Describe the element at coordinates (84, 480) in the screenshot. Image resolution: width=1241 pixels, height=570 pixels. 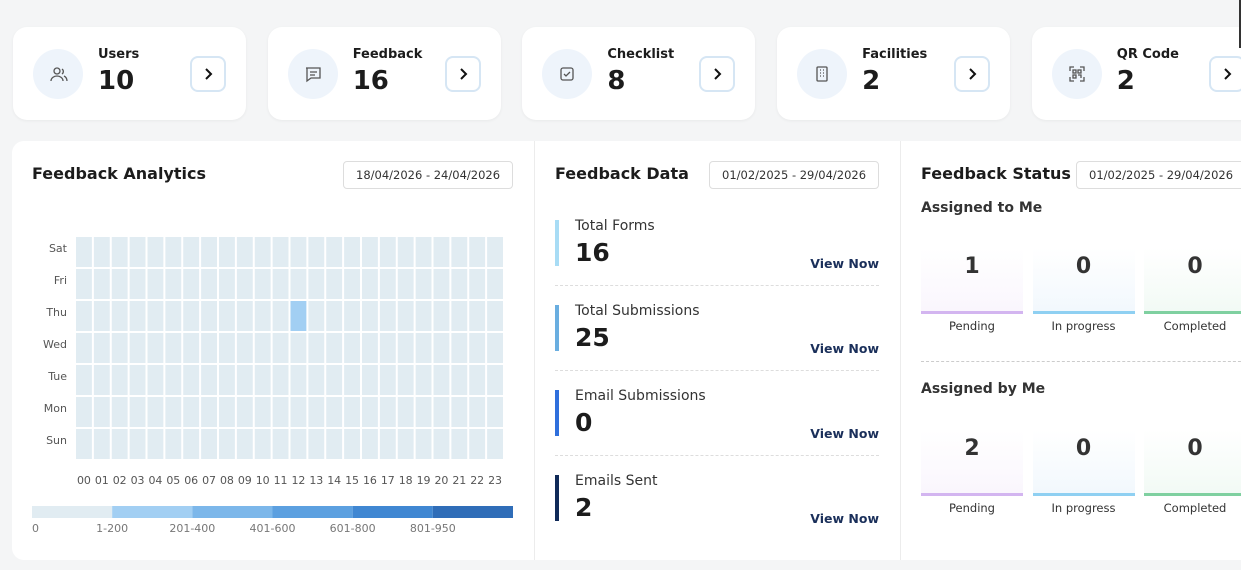
I see `hour-label: 00` at that location.